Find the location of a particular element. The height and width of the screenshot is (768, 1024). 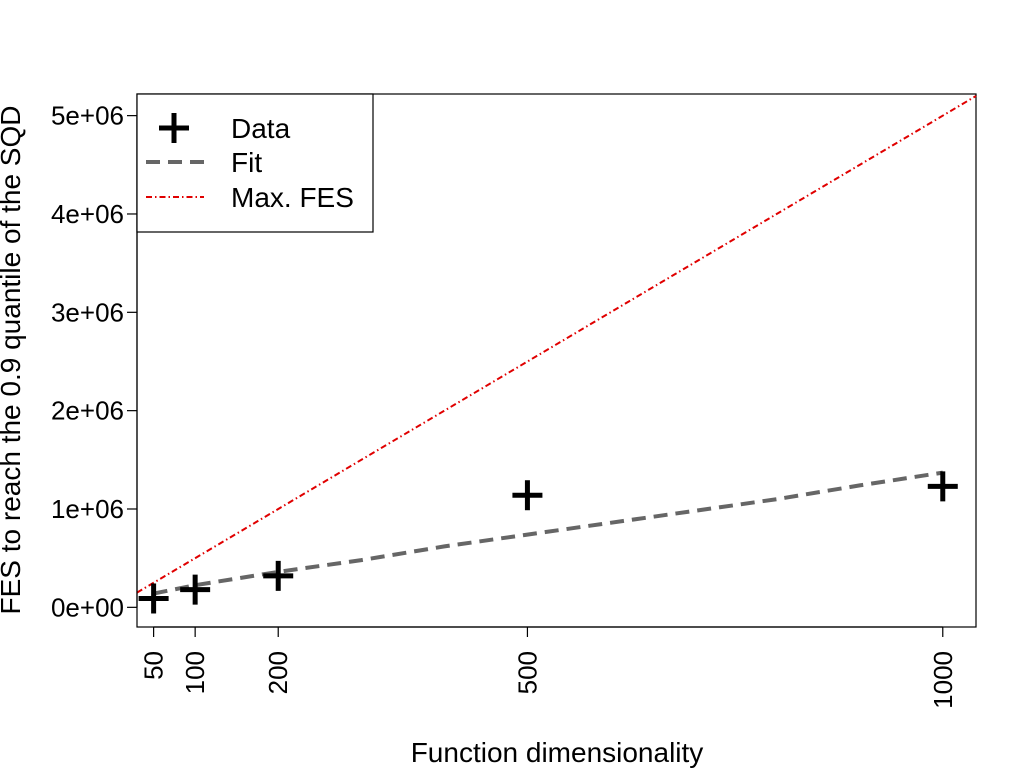

y-axis-title: FES to reach the 0.9 quantile of the SQD is located at coordinates (13, 360).